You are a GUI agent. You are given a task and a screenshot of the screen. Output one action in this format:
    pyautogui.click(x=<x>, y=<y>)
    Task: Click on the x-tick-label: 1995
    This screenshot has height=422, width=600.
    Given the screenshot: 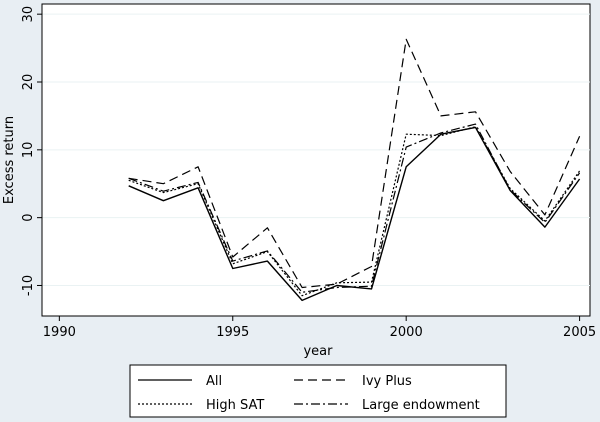 What is the action you would take?
    pyautogui.click(x=232, y=332)
    